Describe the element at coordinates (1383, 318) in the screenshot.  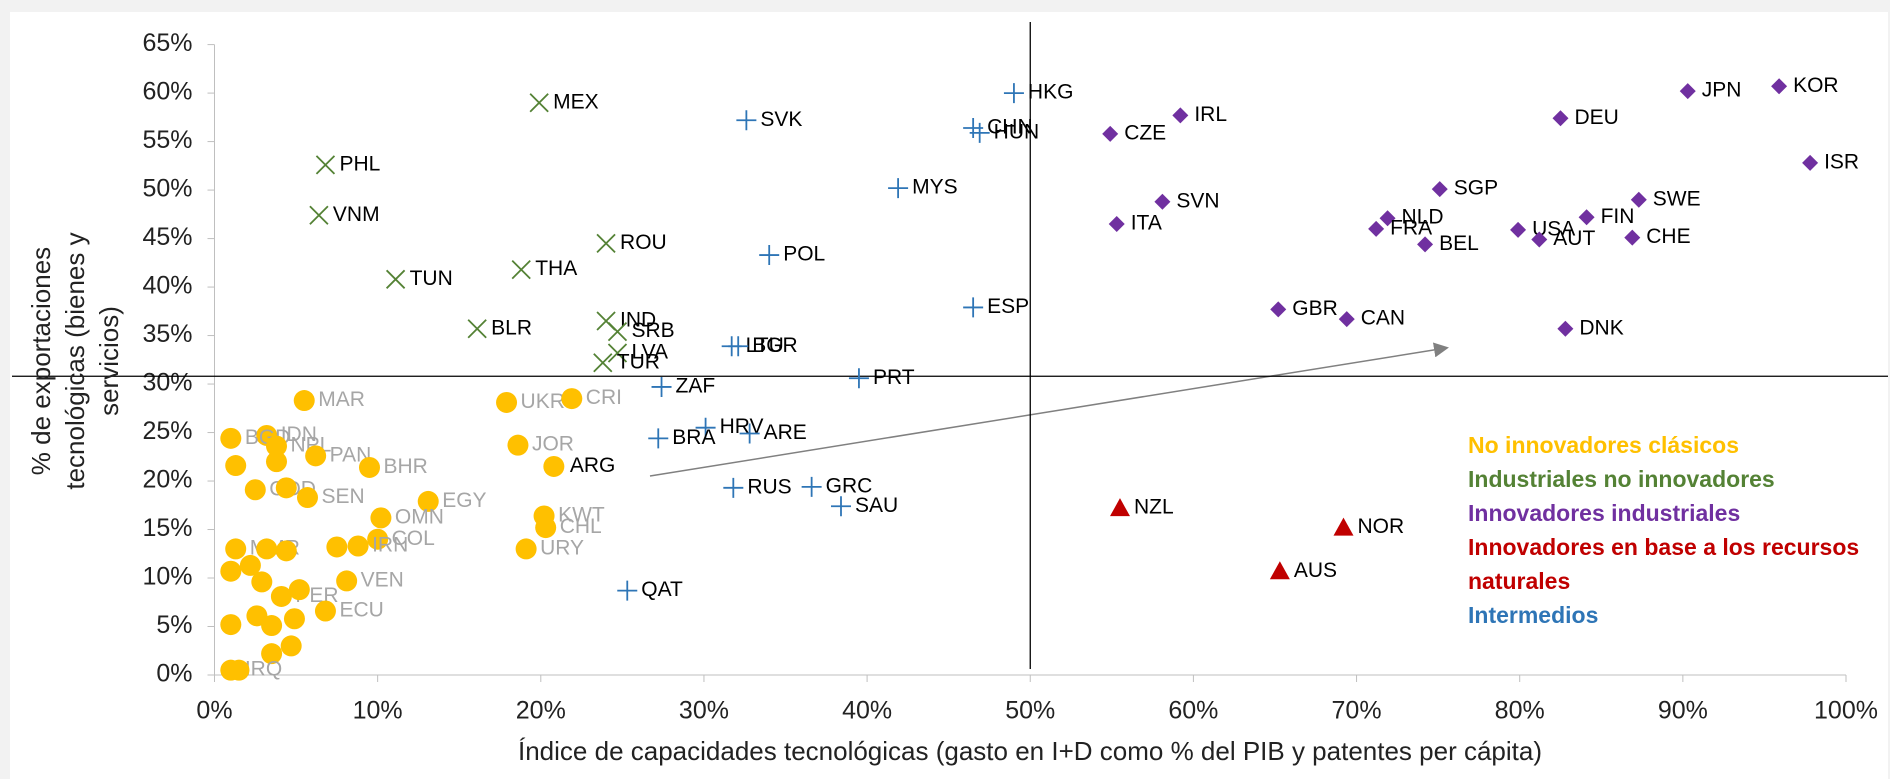
I see `point-label: CAN` at that location.